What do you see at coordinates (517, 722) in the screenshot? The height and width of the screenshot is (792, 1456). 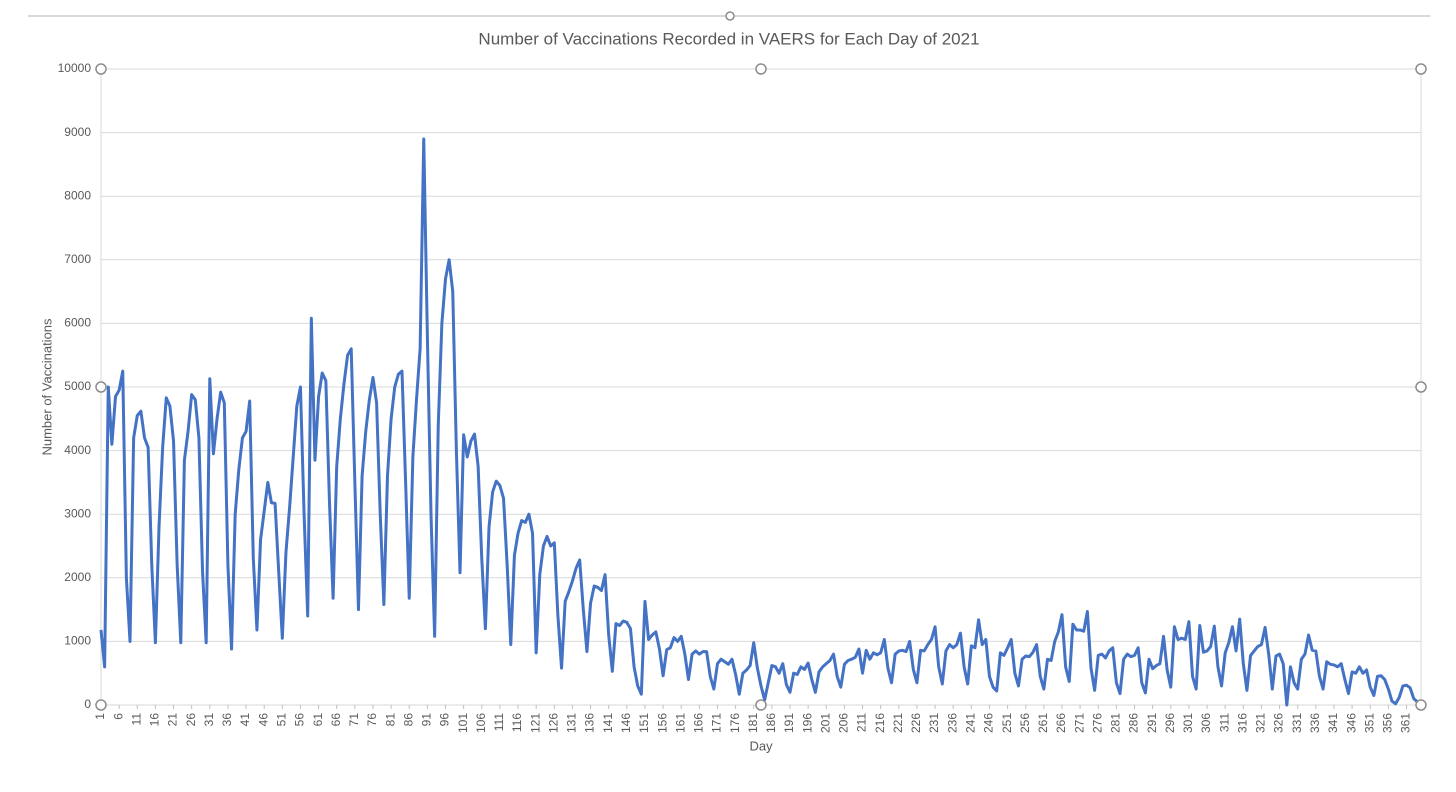 I see `x-tick-label: 116` at bounding box center [517, 722].